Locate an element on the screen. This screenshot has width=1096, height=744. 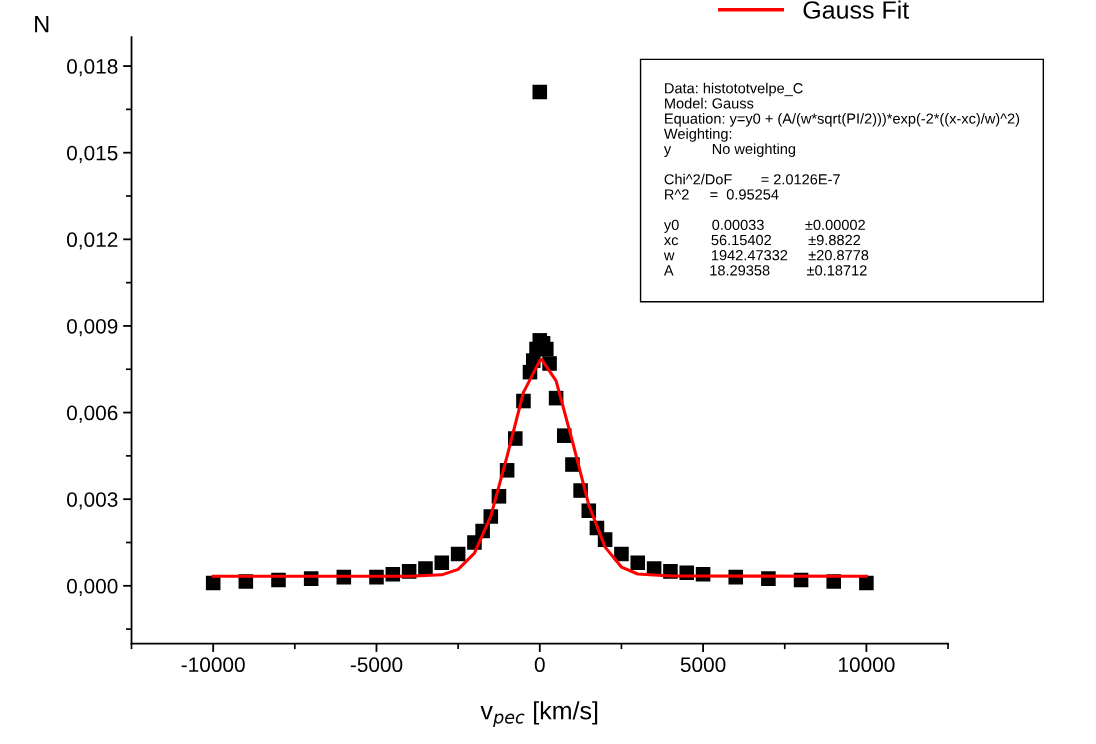
y-tick-label: 0,018 is located at coordinates (92, 68).